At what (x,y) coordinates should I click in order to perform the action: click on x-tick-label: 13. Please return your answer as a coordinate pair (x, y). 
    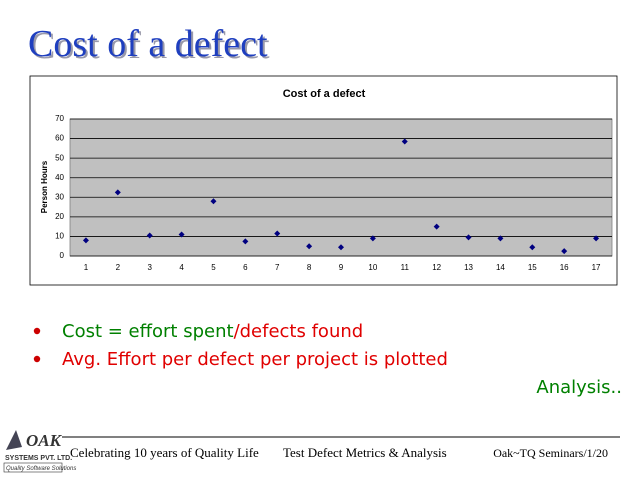
    Looking at the image, I should click on (468, 267).